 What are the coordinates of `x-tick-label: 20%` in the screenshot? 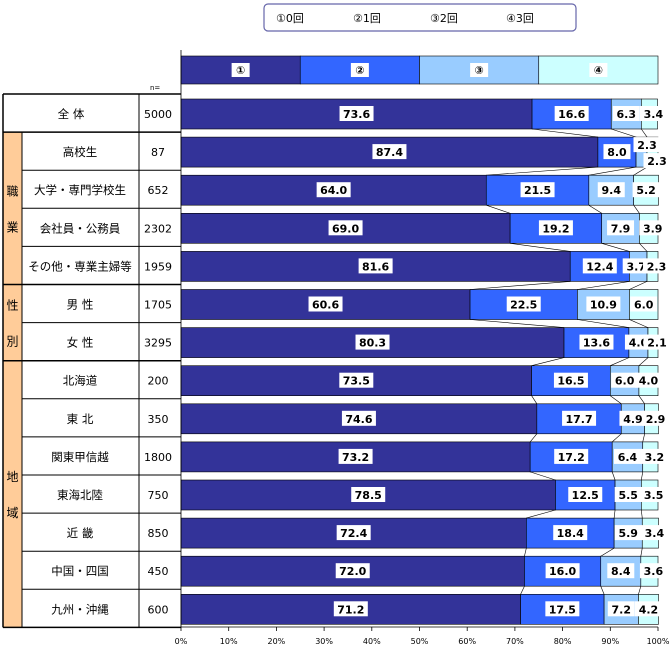 It's located at (277, 641).